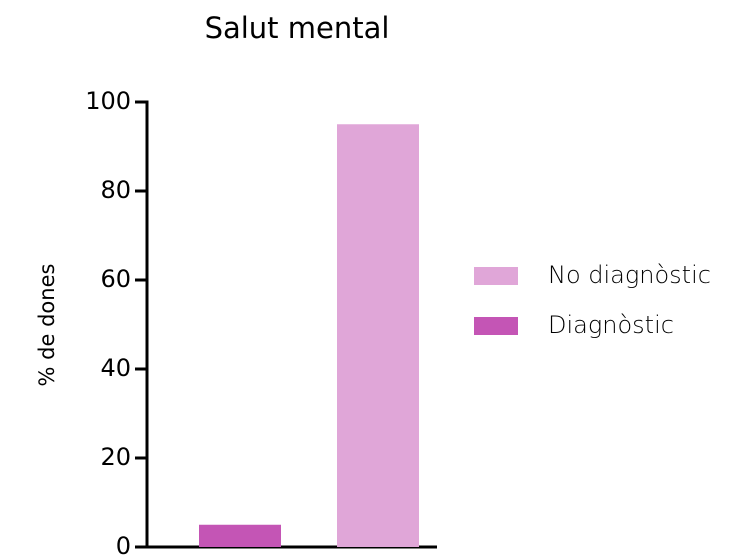 This screenshot has width=749, height=555. Describe the element at coordinates (297, 28) in the screenshot. I see `chart-title: Salut mental` at that location.